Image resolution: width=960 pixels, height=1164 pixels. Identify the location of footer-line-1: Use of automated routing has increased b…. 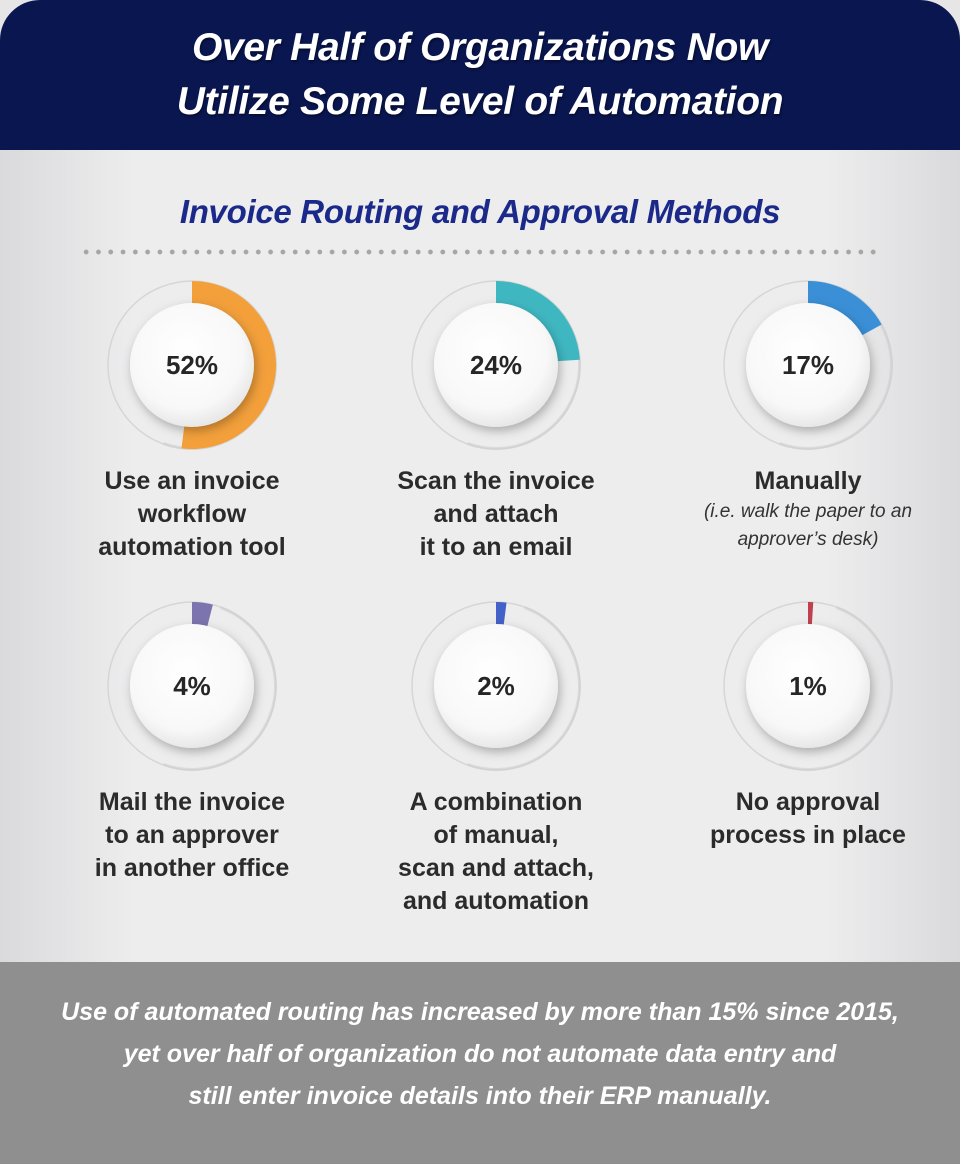
(480, 1012).